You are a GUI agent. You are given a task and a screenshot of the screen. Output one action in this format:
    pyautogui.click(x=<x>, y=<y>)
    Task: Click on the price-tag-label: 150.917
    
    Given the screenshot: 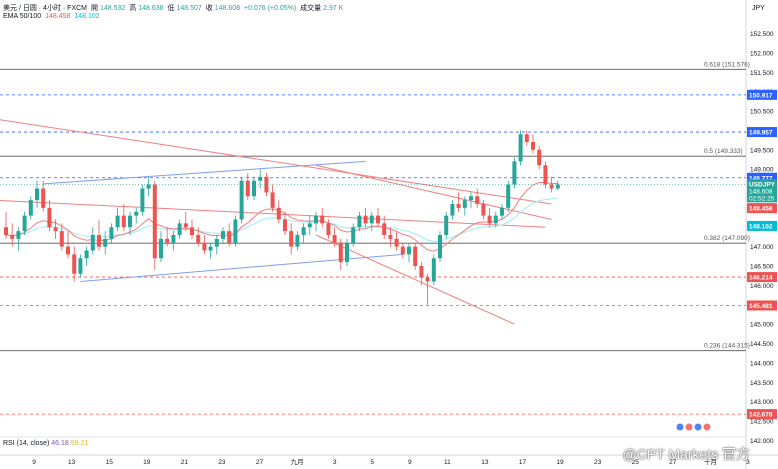 What is the action you would take?
    pyautogui.click(x=761, y=95)
    